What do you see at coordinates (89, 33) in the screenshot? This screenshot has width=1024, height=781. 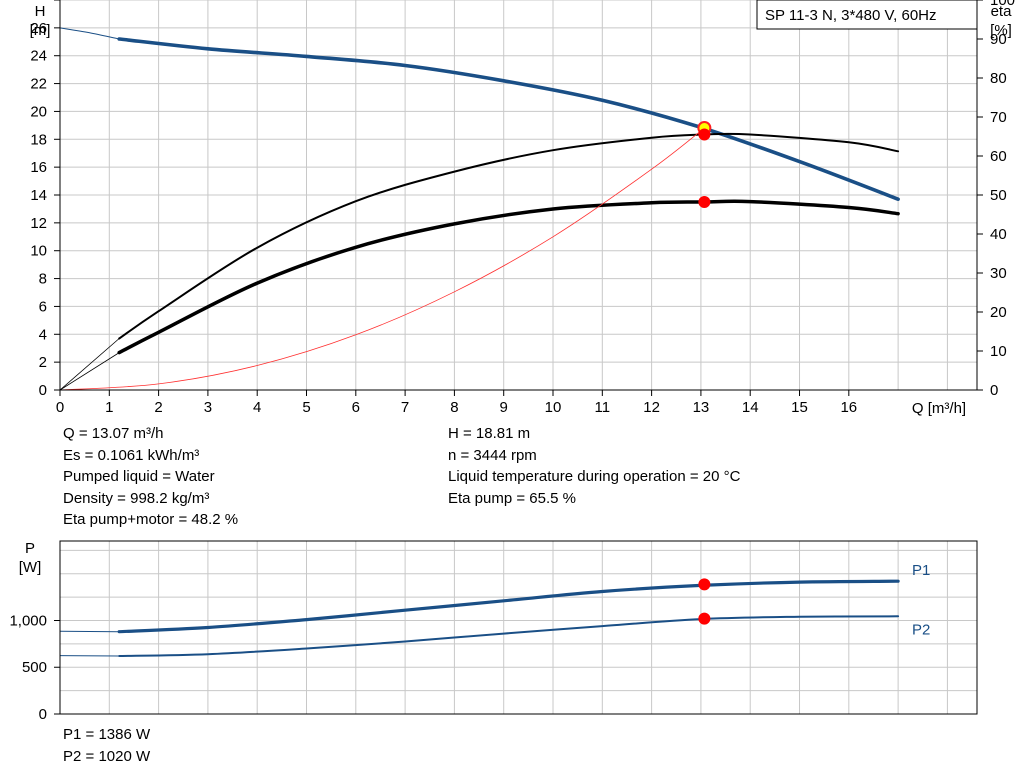 I see `series-head_ext` at bounding box center [89, 33].